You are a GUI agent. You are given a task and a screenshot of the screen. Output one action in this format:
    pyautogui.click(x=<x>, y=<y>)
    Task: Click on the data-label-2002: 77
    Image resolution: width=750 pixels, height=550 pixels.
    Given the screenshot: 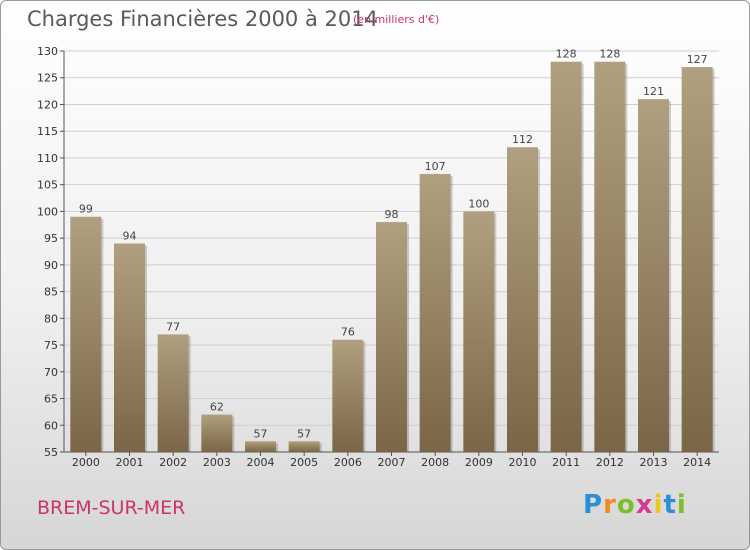 What is the action you would take?
    pyautogui.click(x=173, y=326)
    